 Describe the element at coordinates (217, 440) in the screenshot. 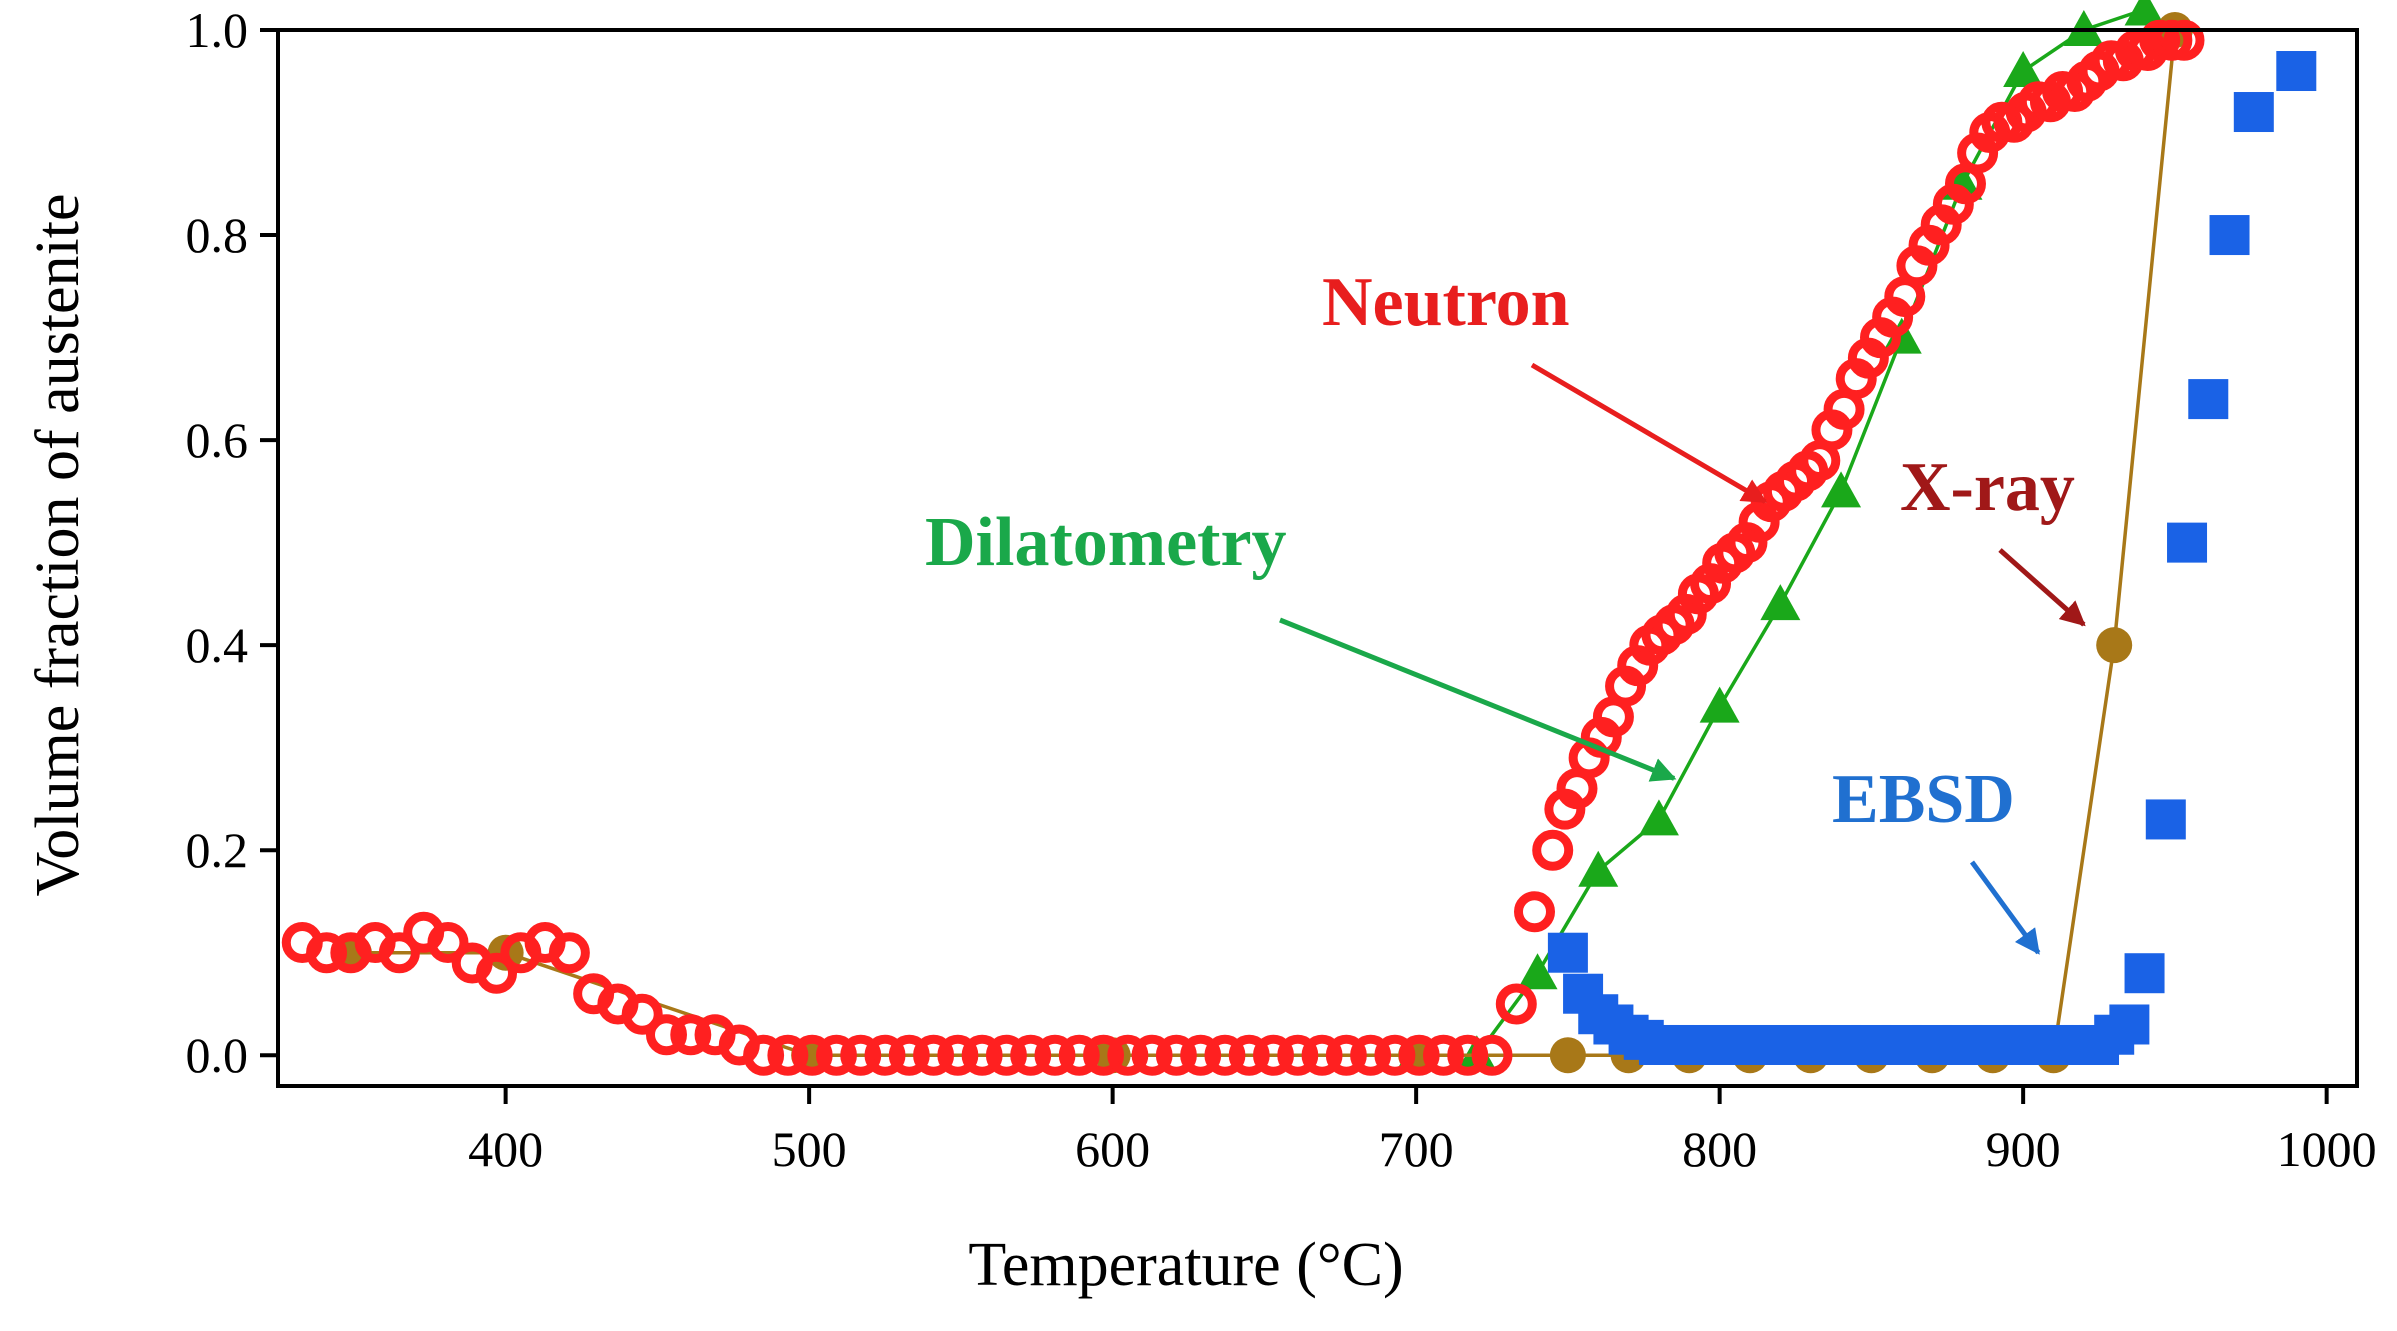

I see `y-tick-label: 0.6` at that location.